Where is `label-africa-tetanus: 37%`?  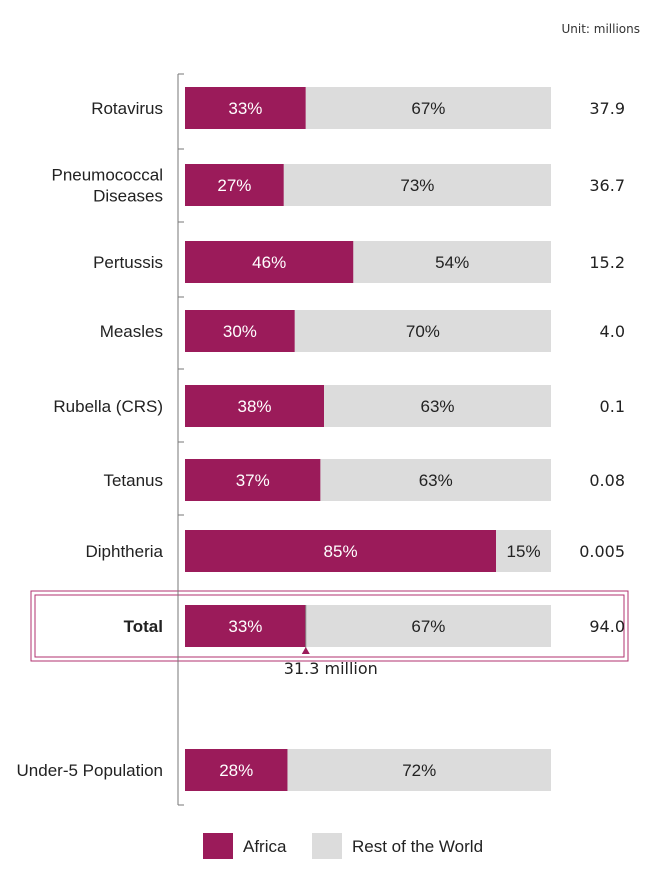 label-africa-tetanus: 37% is located at coordinates (253, 480).